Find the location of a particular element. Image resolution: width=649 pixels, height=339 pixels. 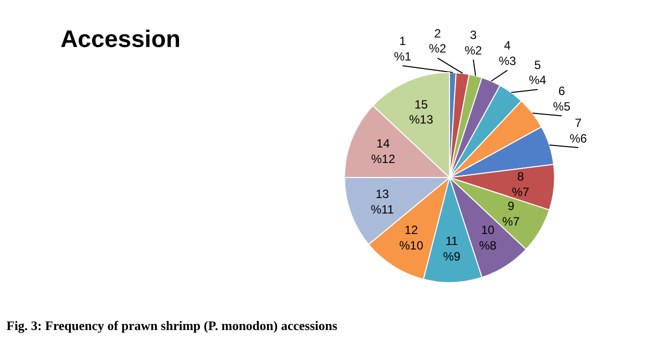

slice-label: 13 is located at coordinates (383, 193).